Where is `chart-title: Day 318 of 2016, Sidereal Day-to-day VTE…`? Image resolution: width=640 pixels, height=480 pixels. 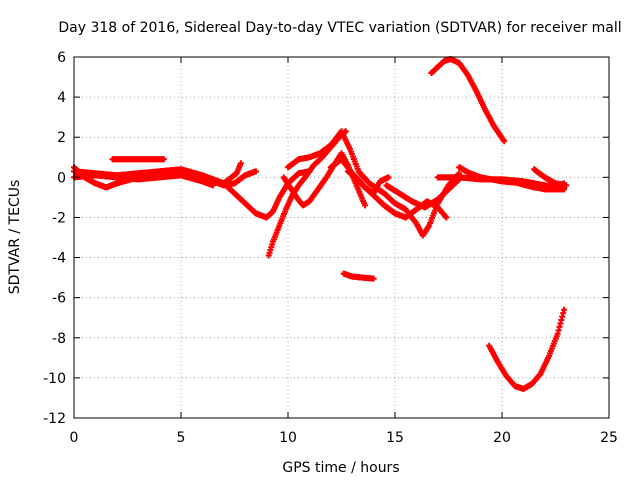 chart-title: Day 318 of 2016, Sidereal Day-to-day VTE… is located at coordinates (339, 28).